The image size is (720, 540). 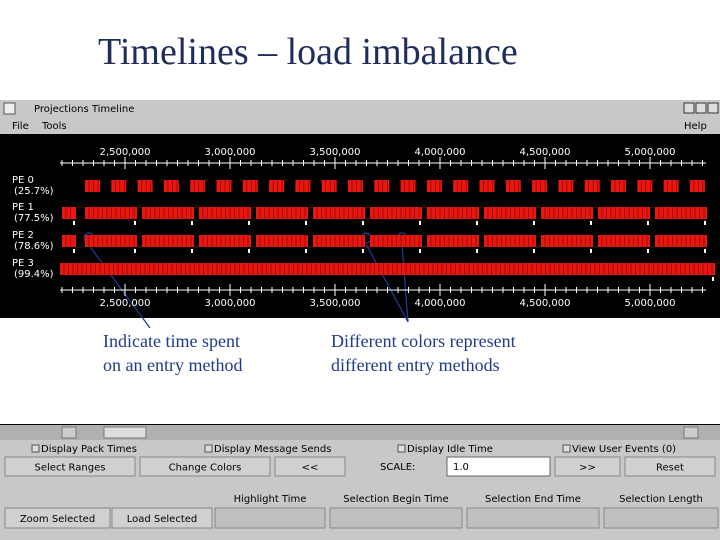 I want to click on scale-input, so click(x=498, y=466).